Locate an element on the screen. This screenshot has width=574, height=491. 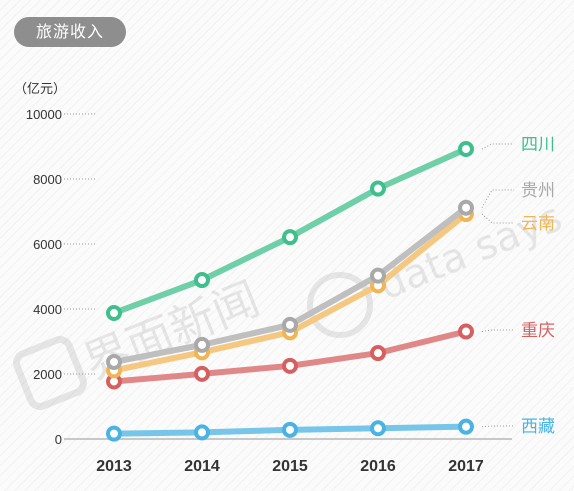
series-label: 贵州 is located at coordinates (538, 191).